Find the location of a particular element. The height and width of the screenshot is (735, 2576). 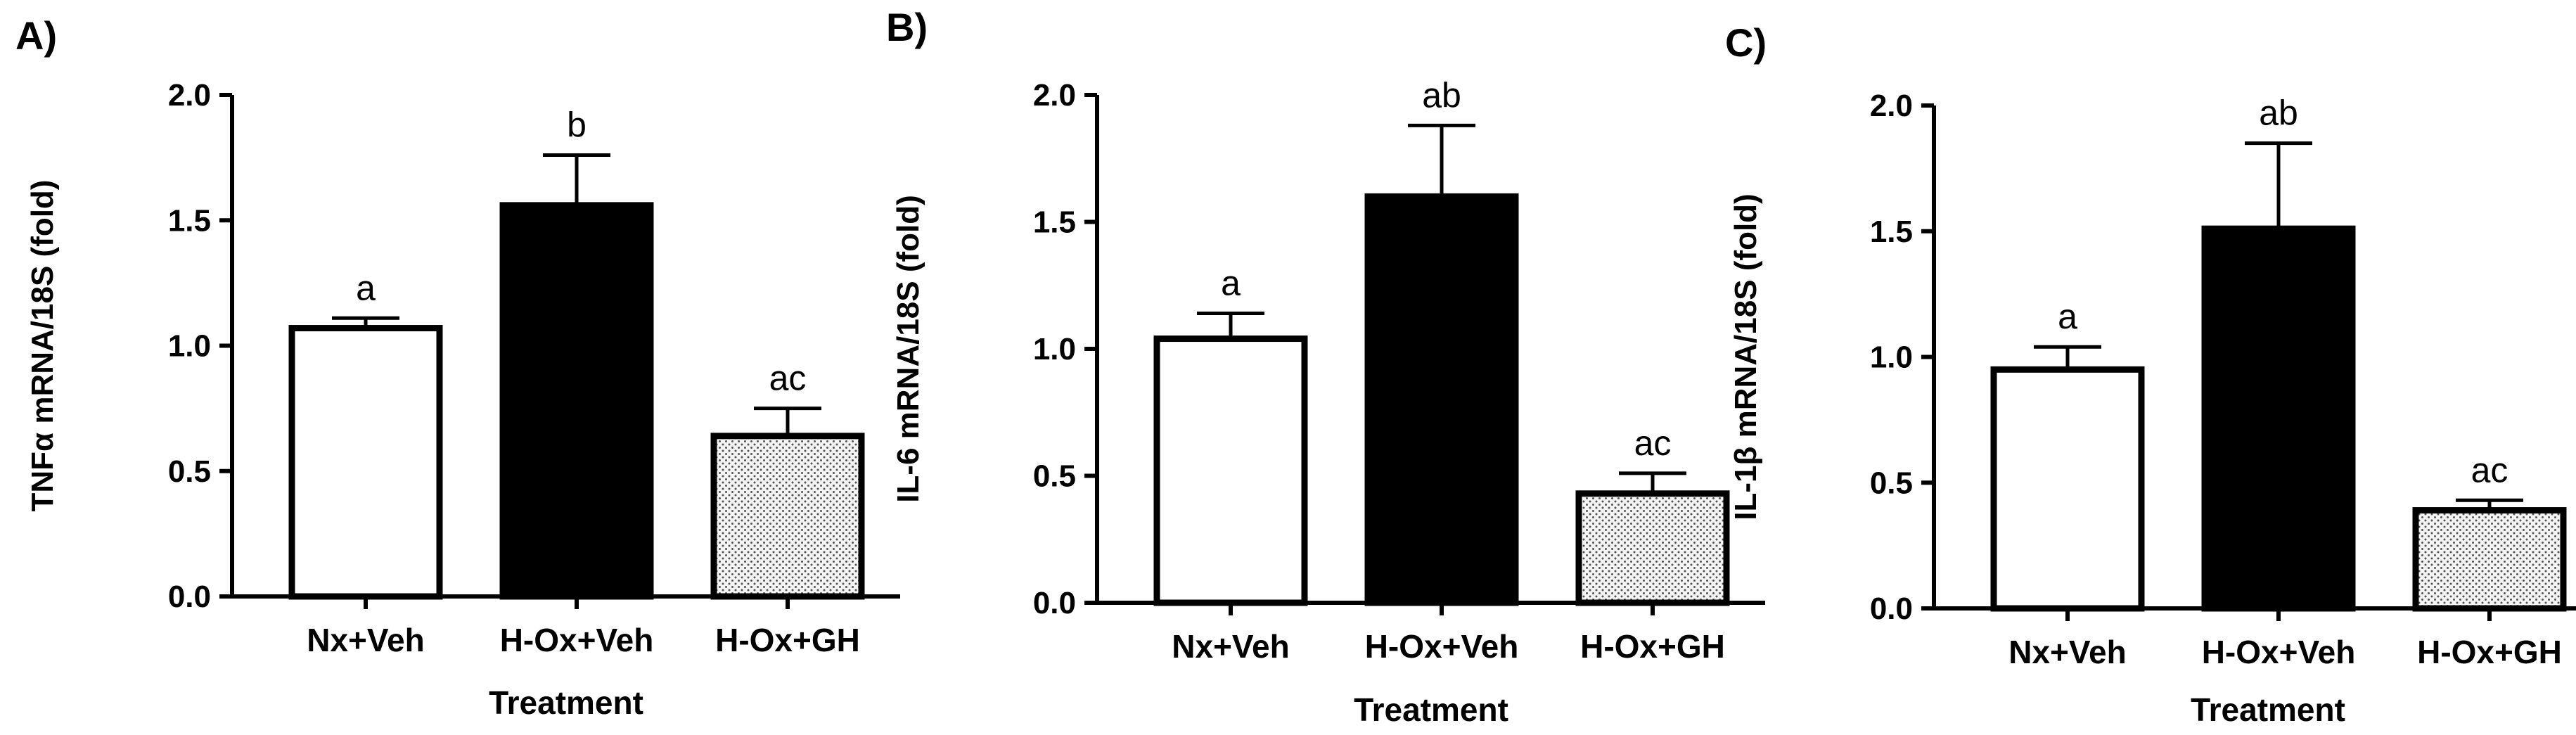

y-axis-title: IL-6 mRNA/18S (fold) is located at coordinates (908, 349).